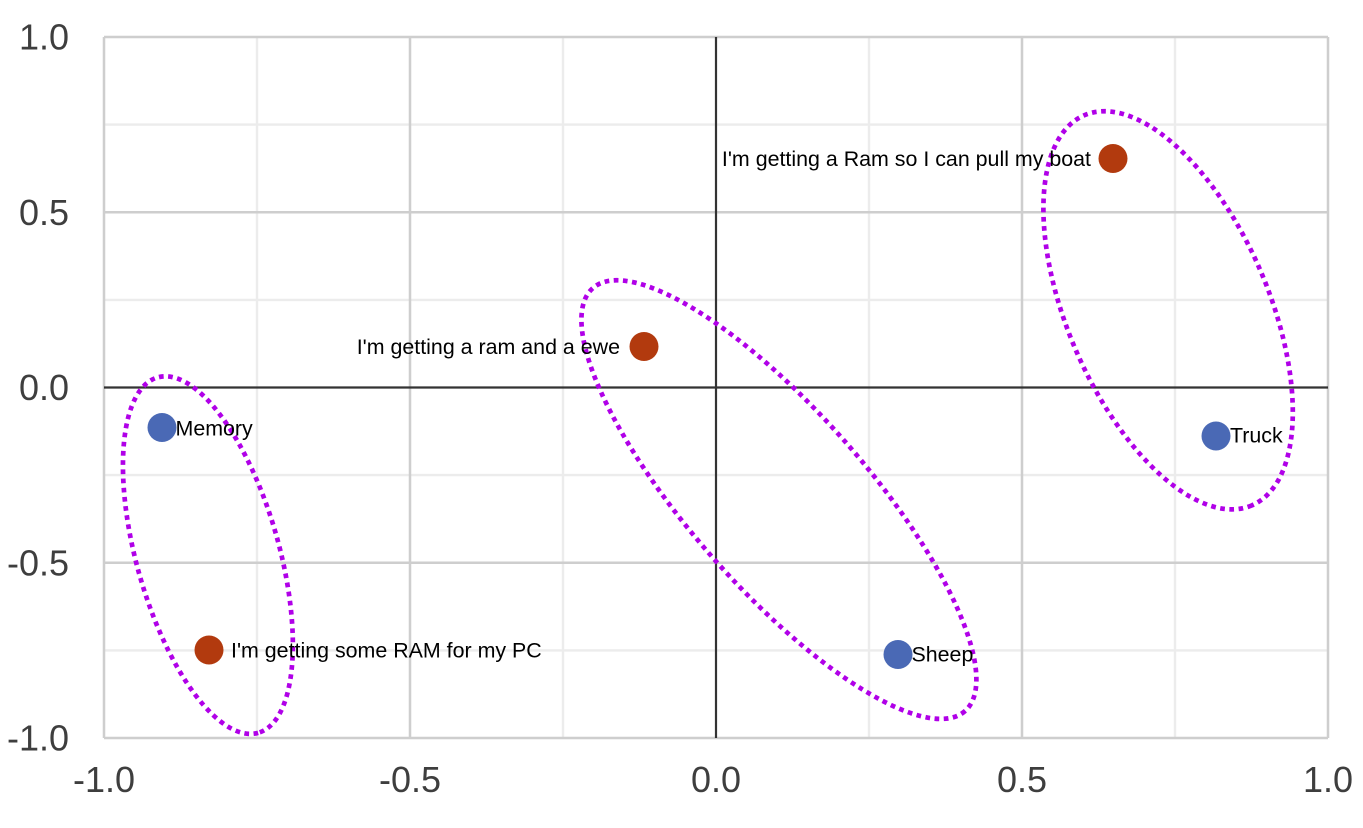  What do you see at coordinates (215, 429) in the screenshot?
I see `svg-text: Memory` at bounding box center [215, 429].